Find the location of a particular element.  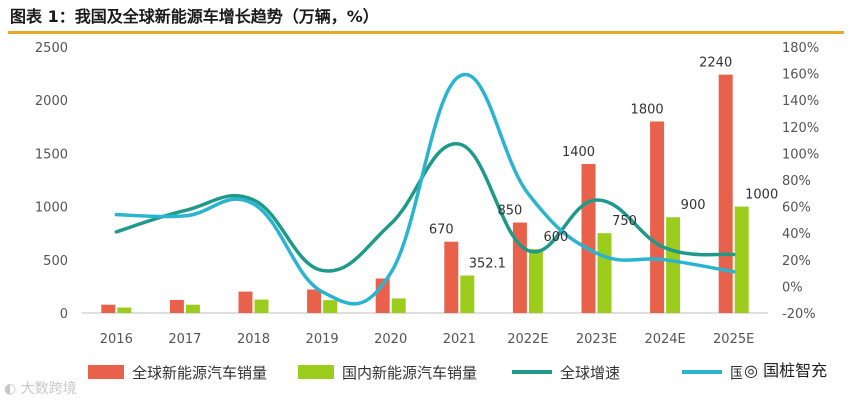

wechat-icon: ◎ is located at coordinates (751, 370).